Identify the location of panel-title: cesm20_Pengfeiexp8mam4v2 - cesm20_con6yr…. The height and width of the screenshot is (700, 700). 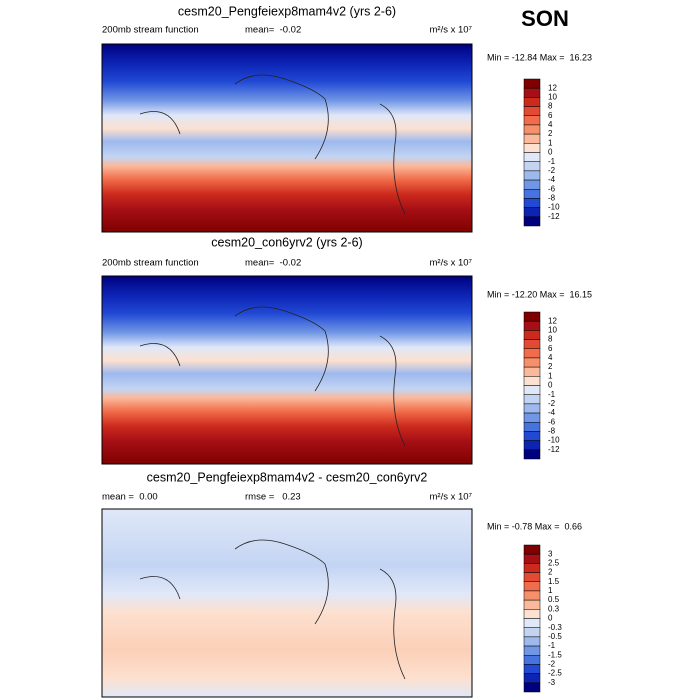
(287, 477).